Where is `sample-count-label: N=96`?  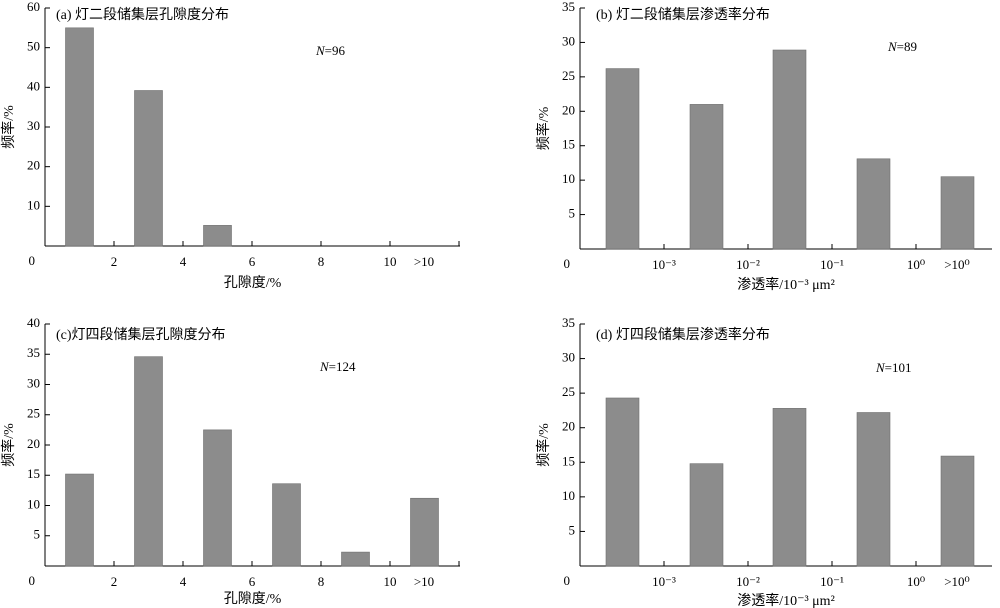 sample-count-label: N=96 is located at coordinates (330, 50).